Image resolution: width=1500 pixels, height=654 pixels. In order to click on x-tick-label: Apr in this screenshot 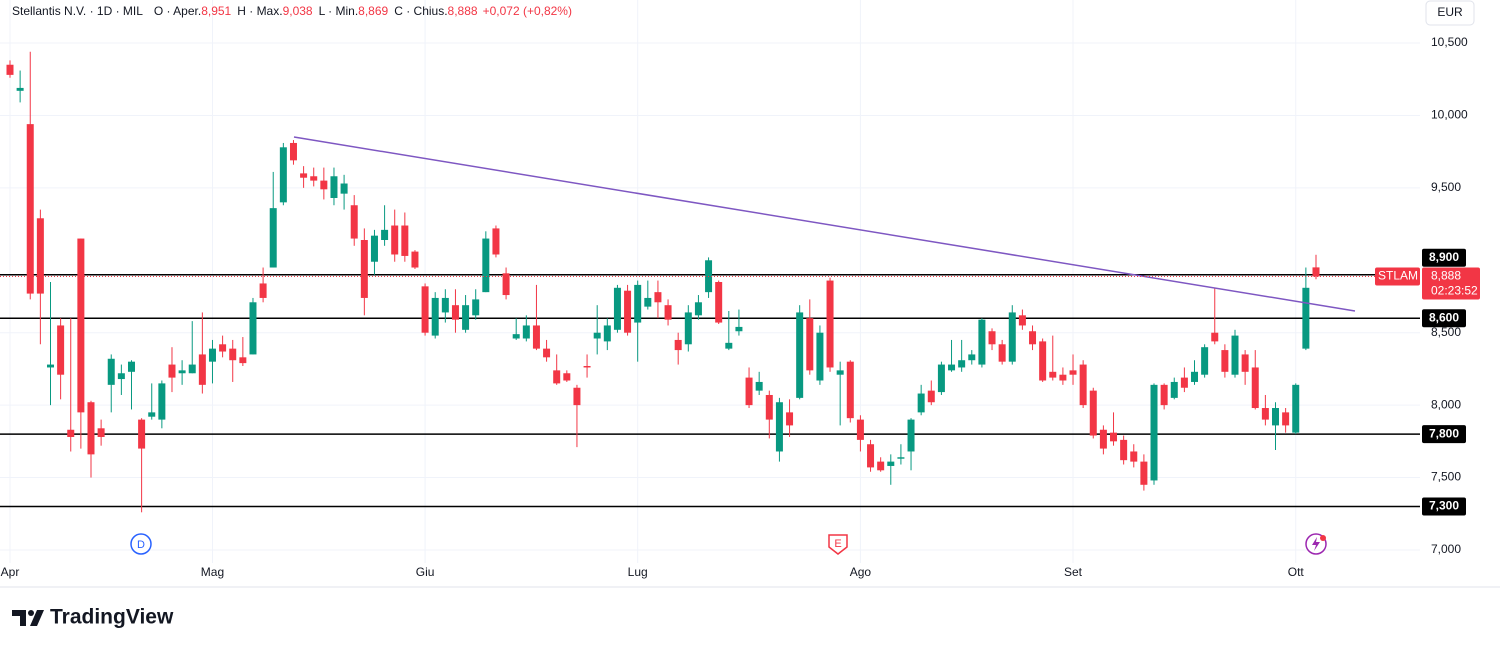, I will do `click(10, 572)`.